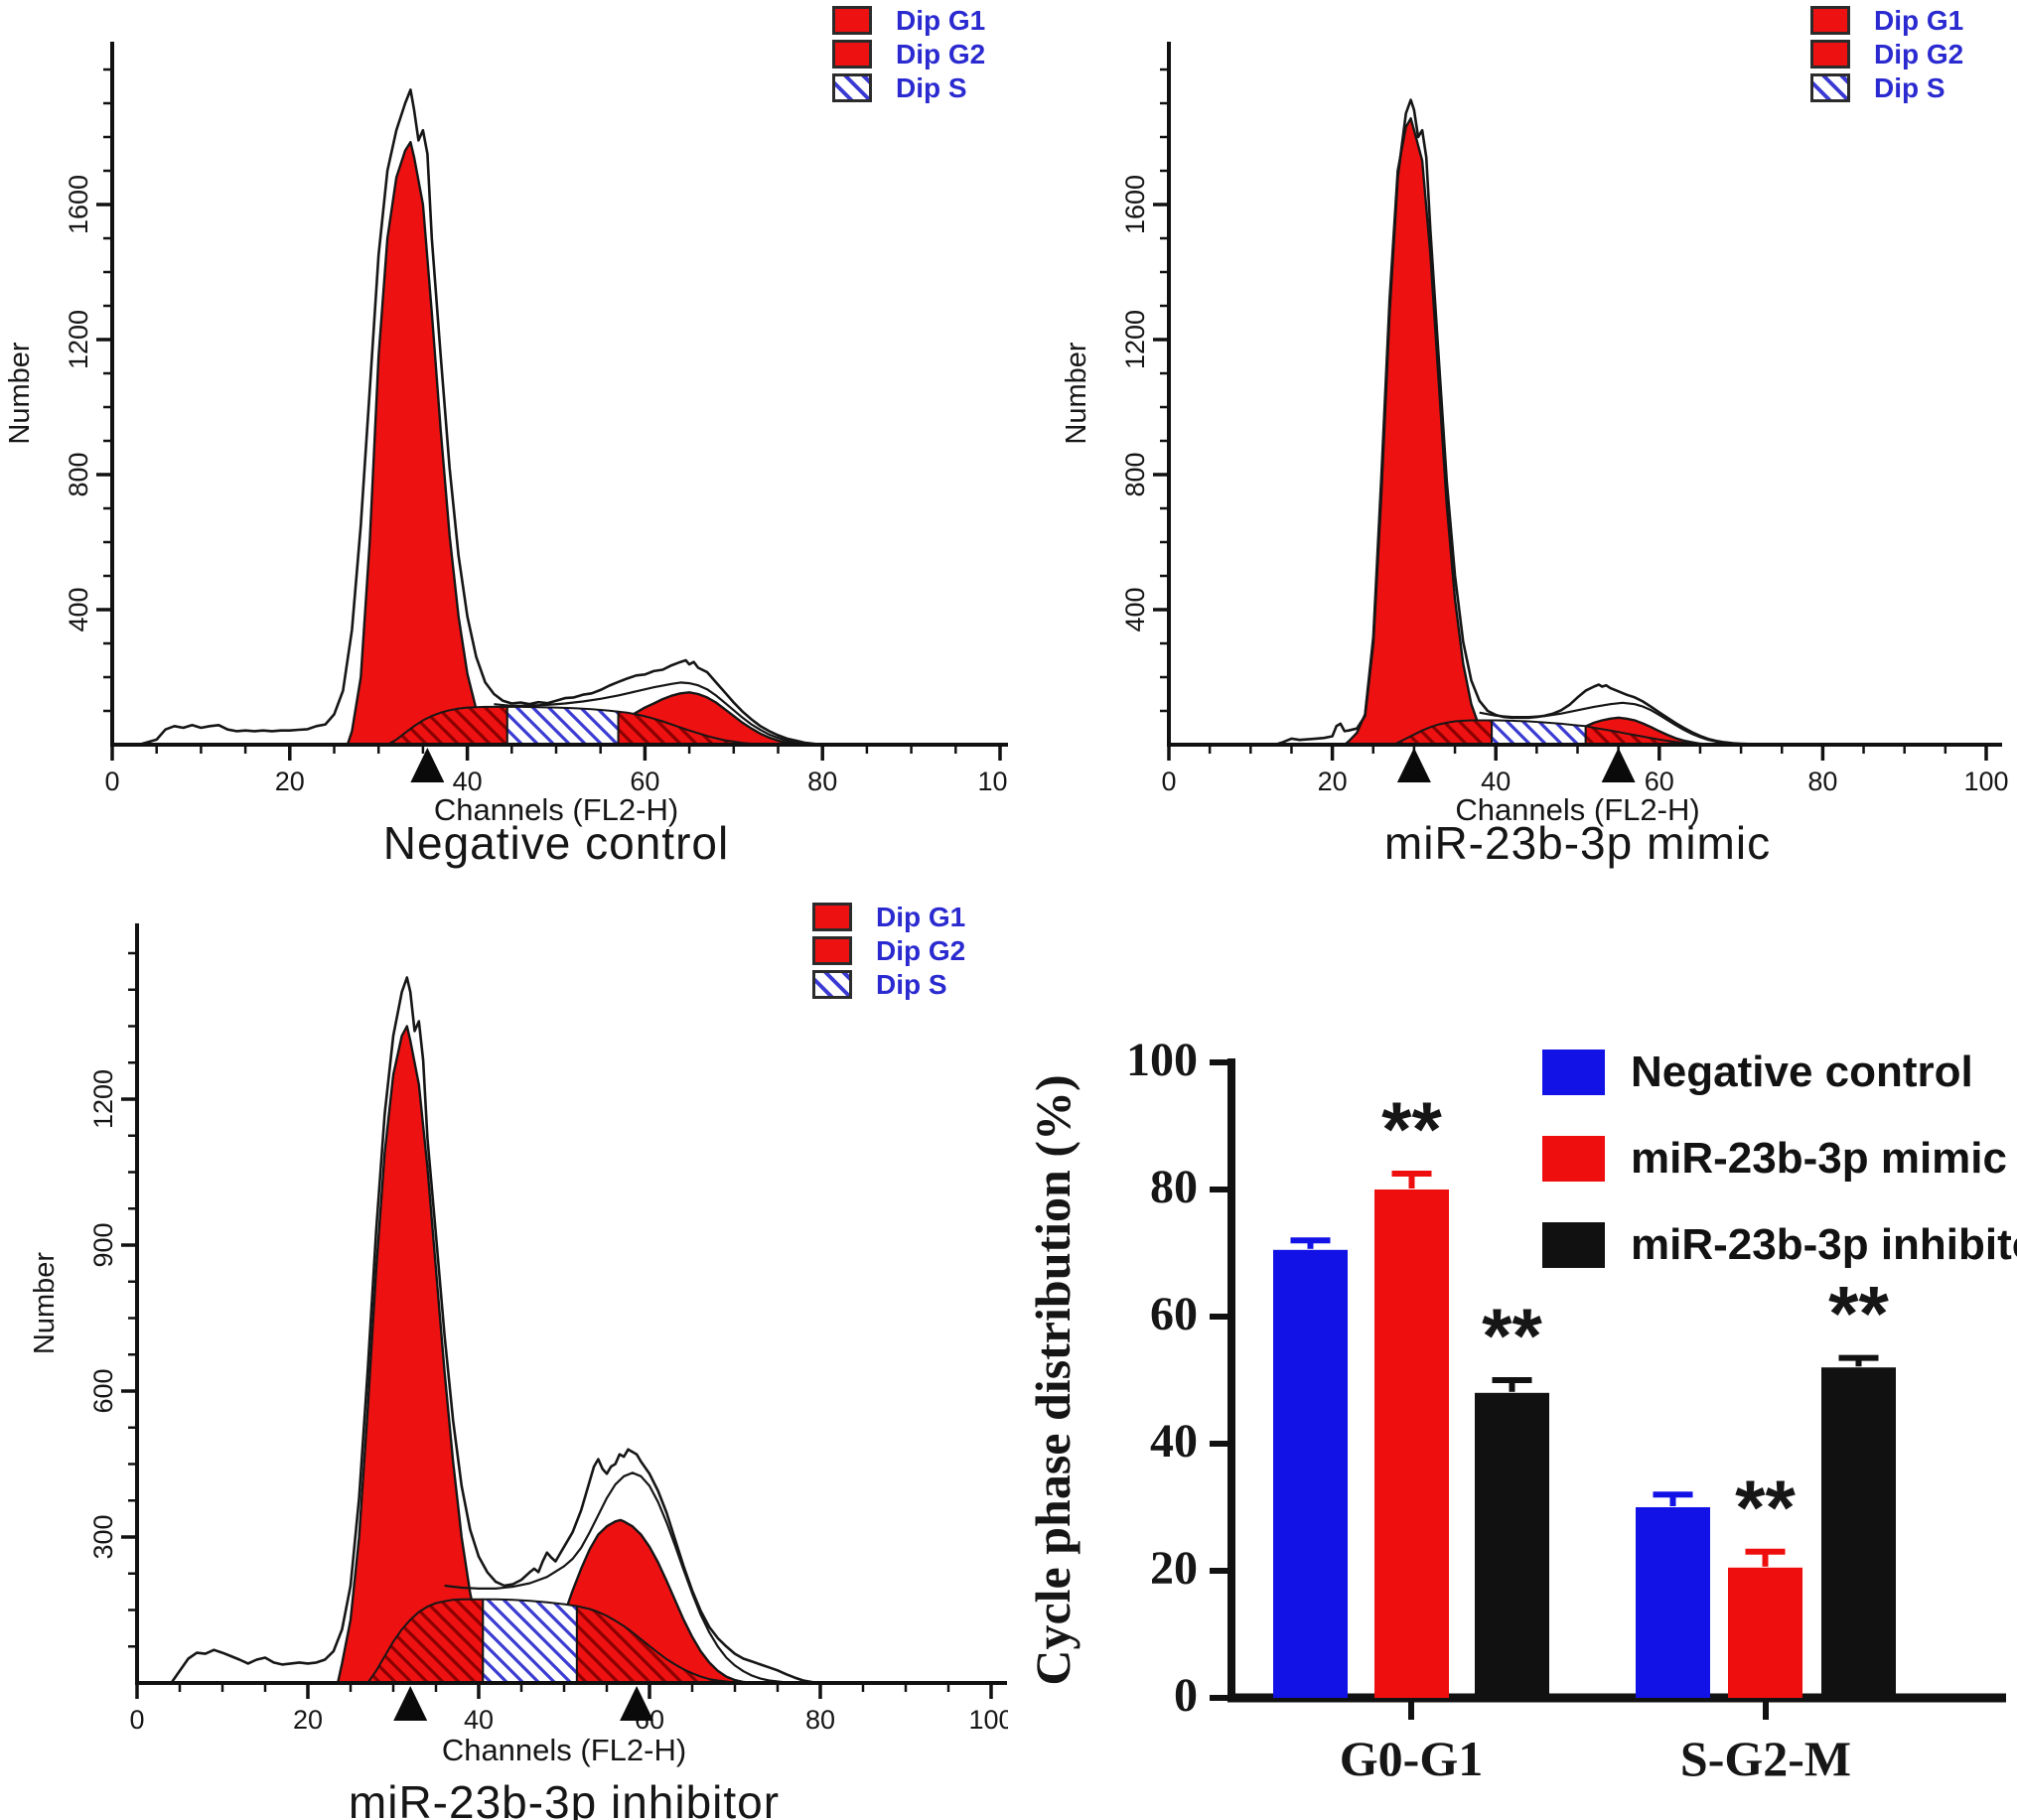 This screenshot has height=1820, width=2017. What do you see at coordinates (1819, 1158) in the screenshot?
I see `legend-label: miR-23b-3p mimic` at bounding box center [1819, 1158].